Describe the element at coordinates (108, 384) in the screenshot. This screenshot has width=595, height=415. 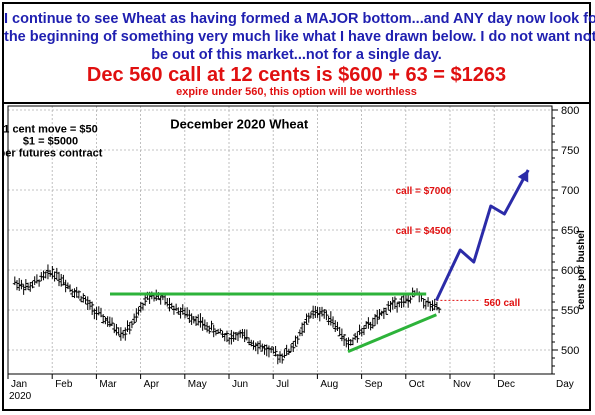
I see `x-tick-label: Mar` at that location.